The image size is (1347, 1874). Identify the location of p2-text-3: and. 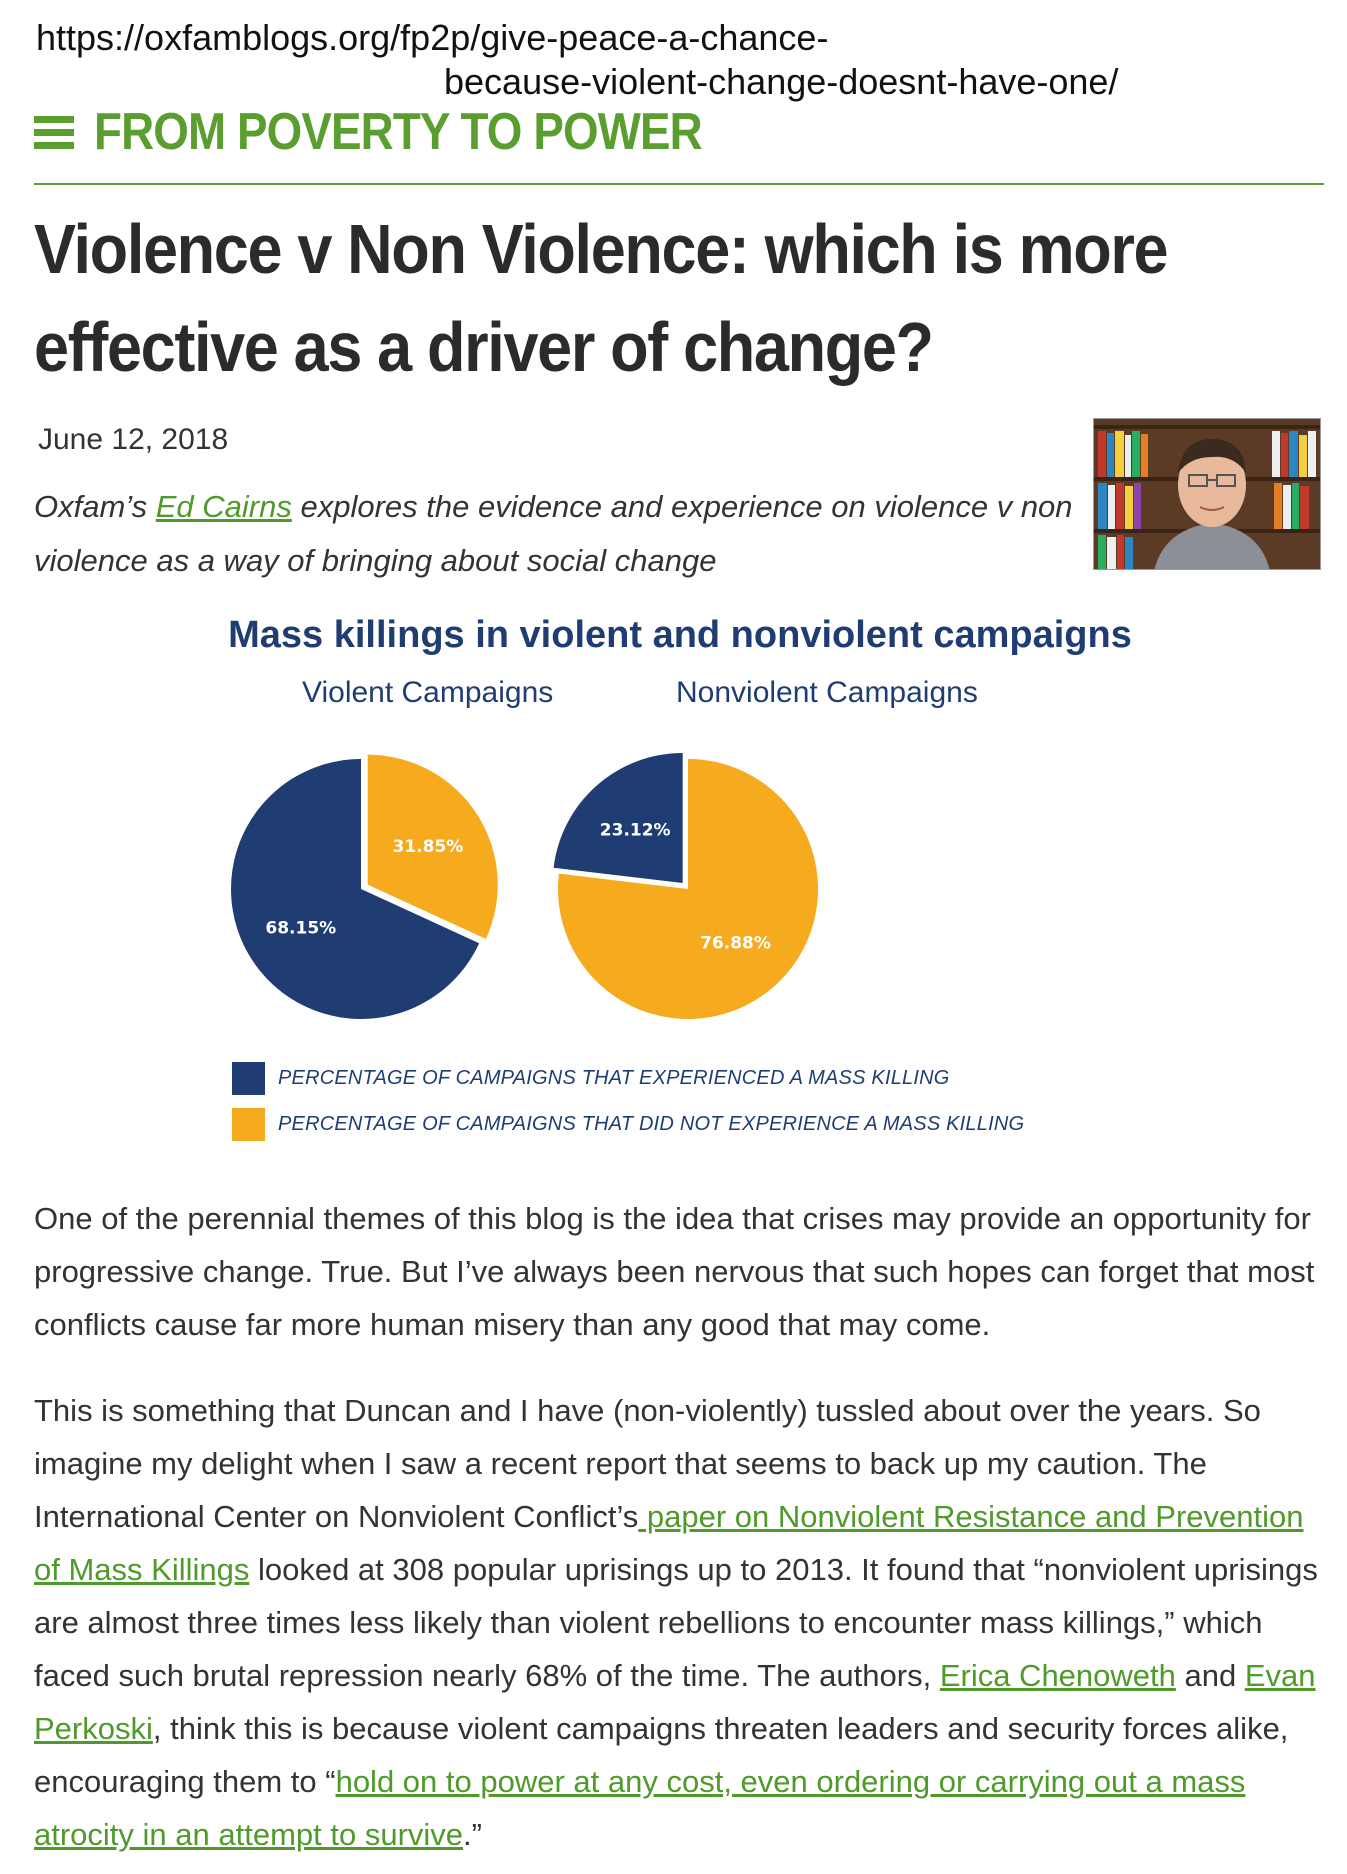
(1210, 1675).